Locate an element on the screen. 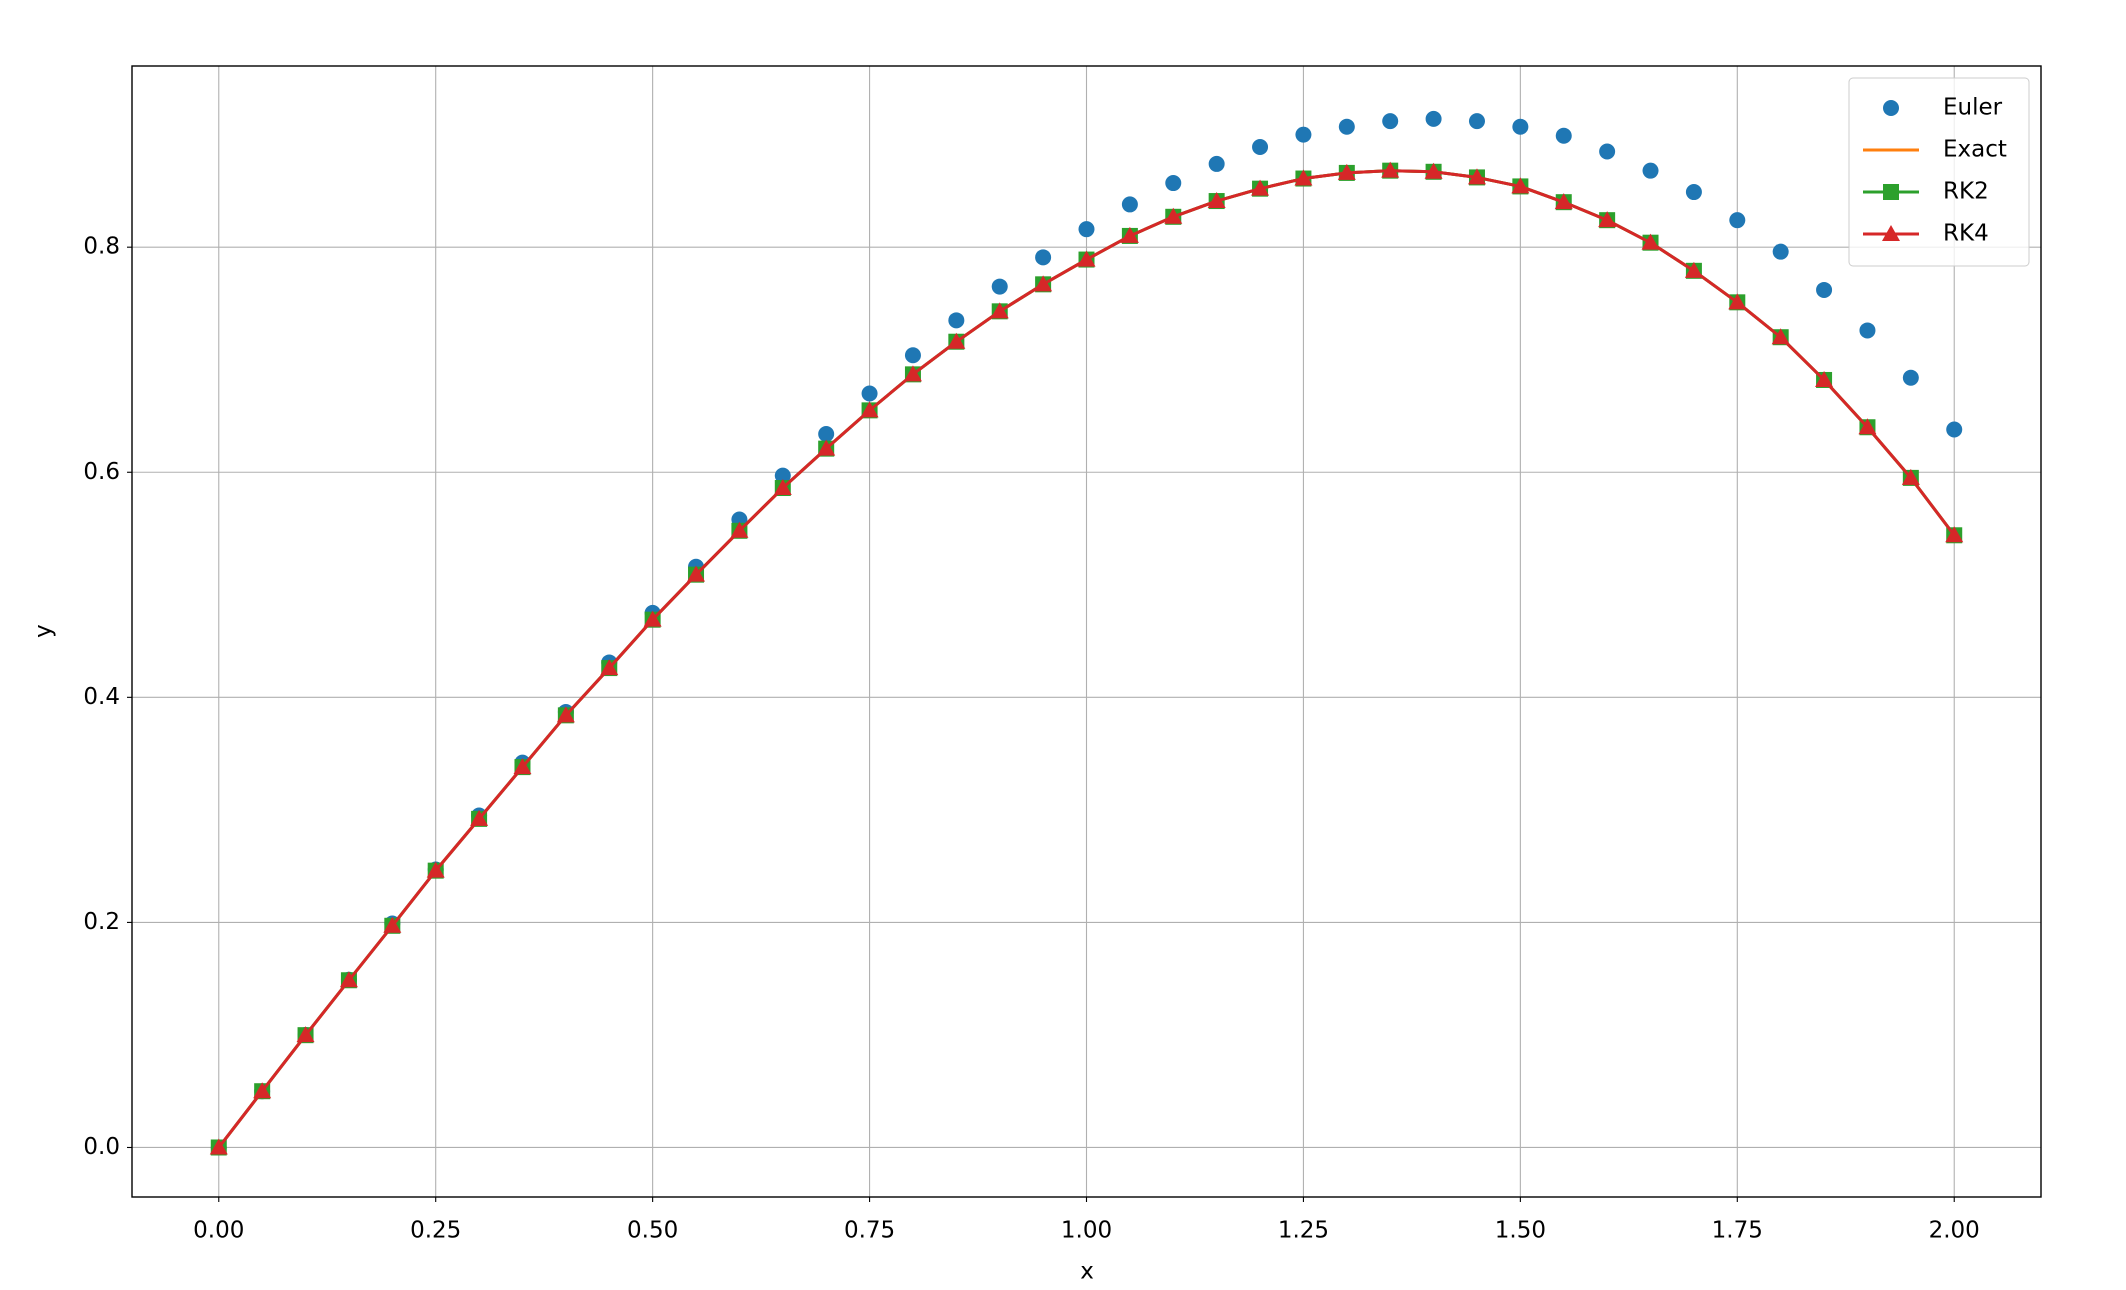 The image size is (2126, 1290). x-tick-label: 0.75 is located at coordinates (869, 1231).